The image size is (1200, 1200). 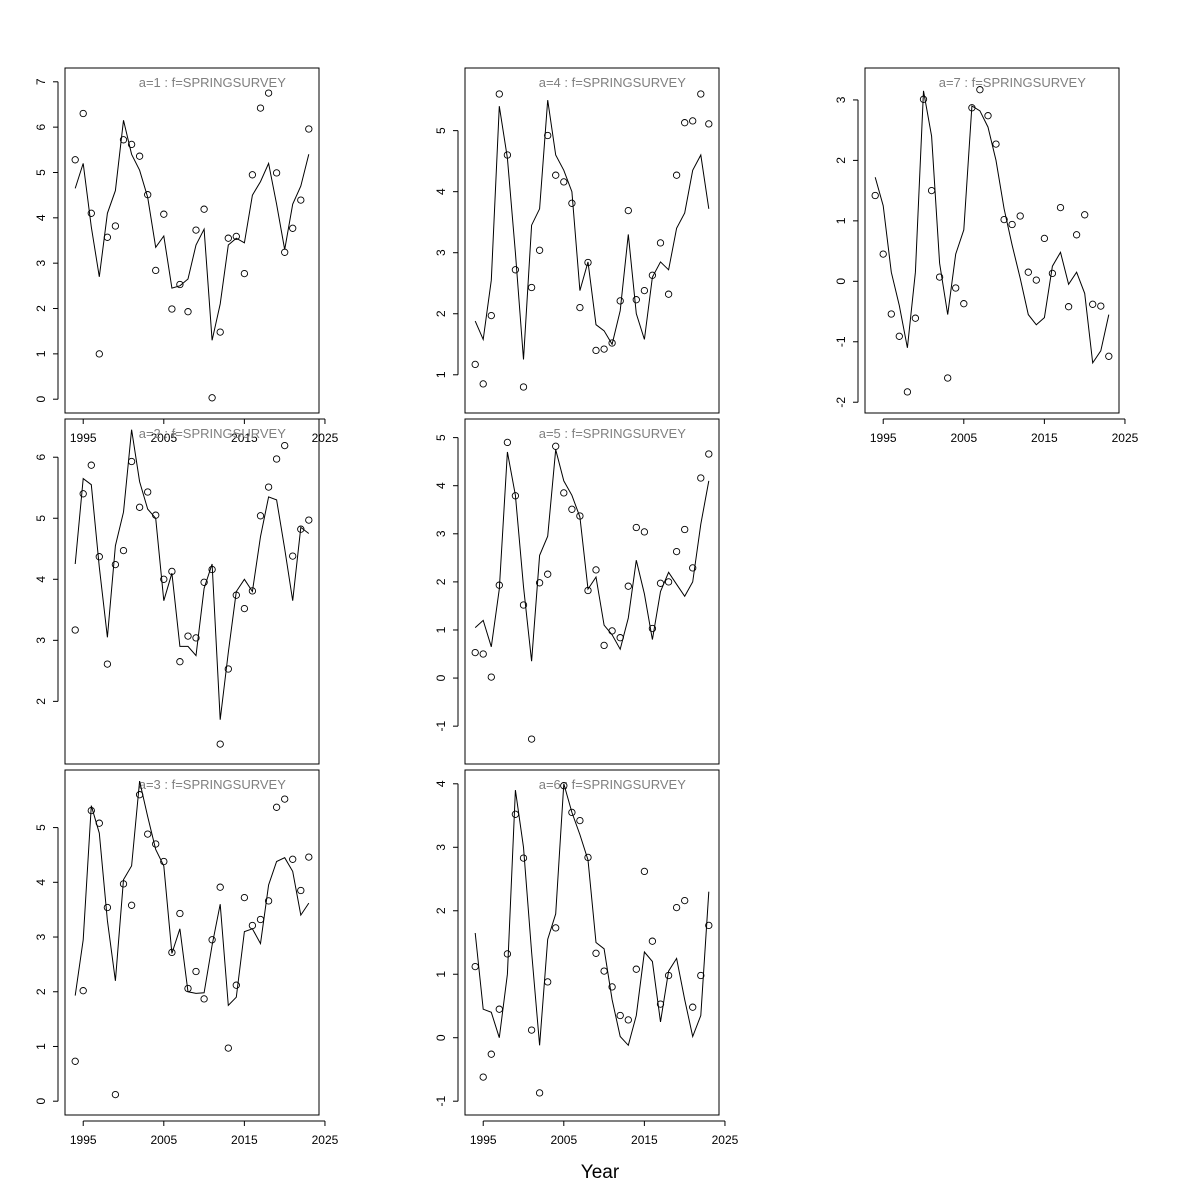 I want to click on y-tick-label: 5, so click(x=41, y=827).